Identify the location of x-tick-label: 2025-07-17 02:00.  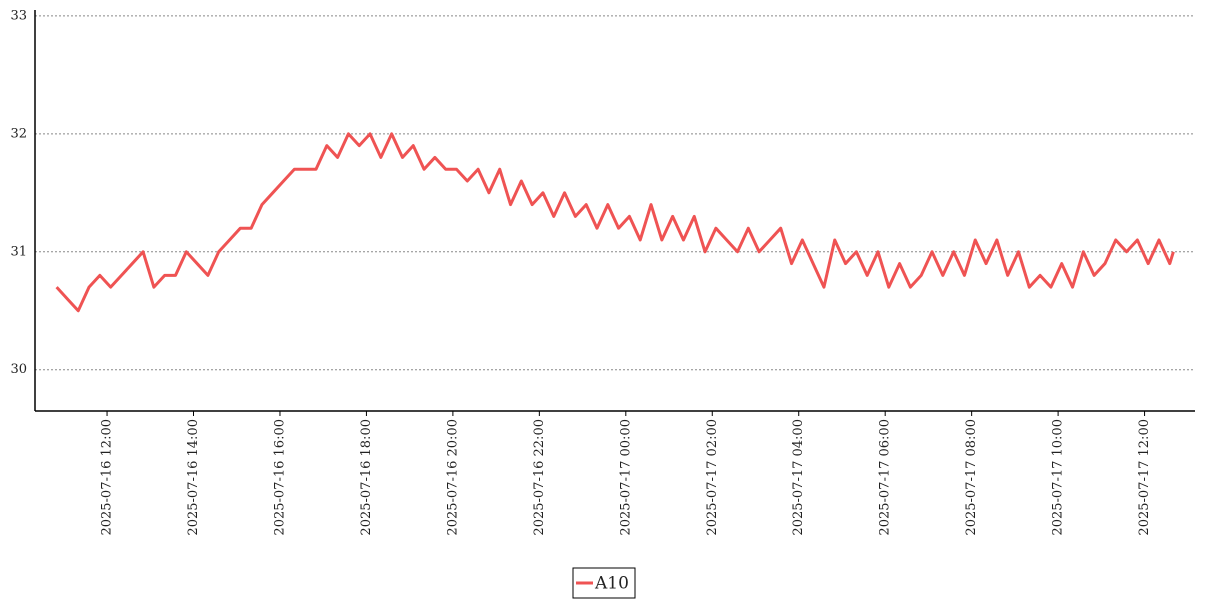
(712, 477).